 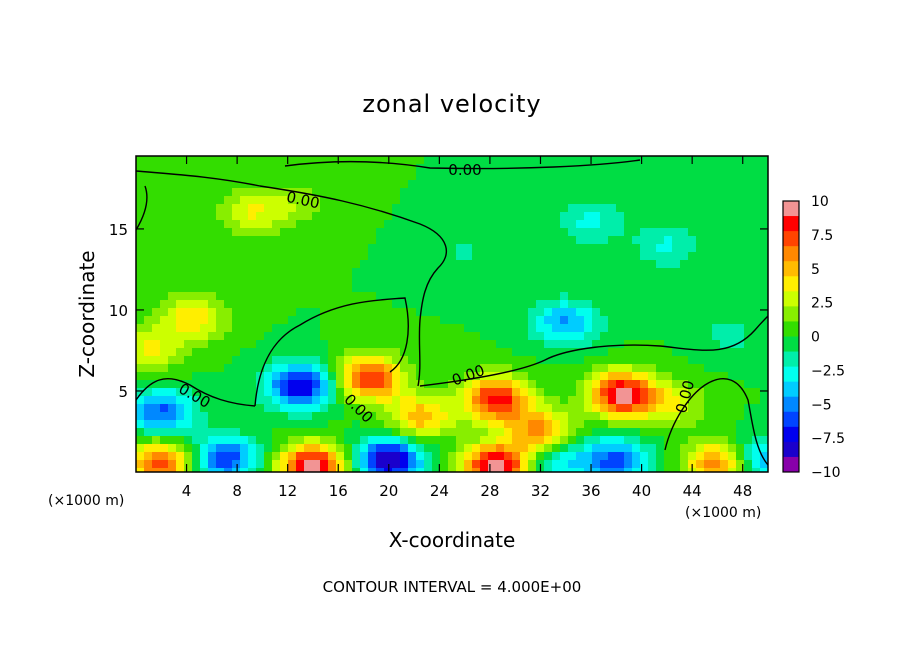 I want to click on x-tick-label: 4, so click(x=187, y=491).